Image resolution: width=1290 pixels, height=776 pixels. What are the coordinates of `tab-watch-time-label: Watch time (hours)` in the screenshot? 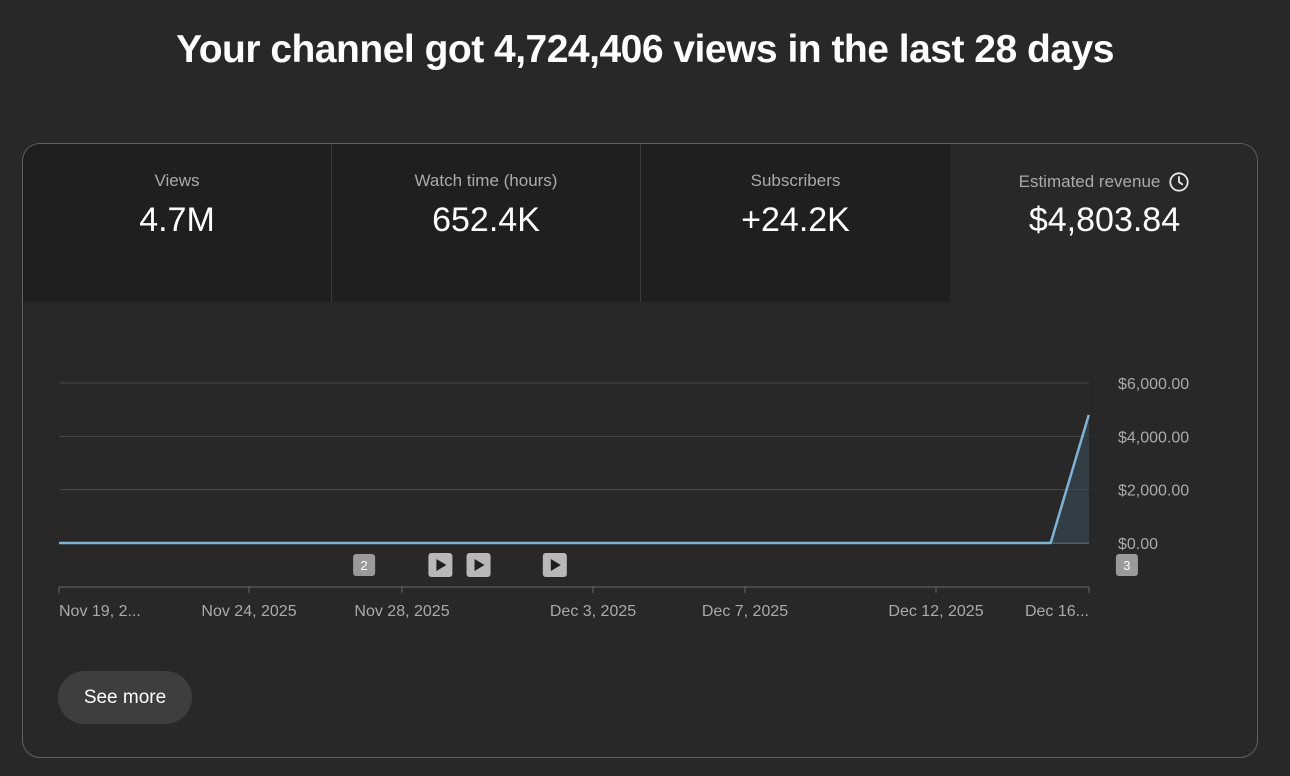 It's located at (486, 180).